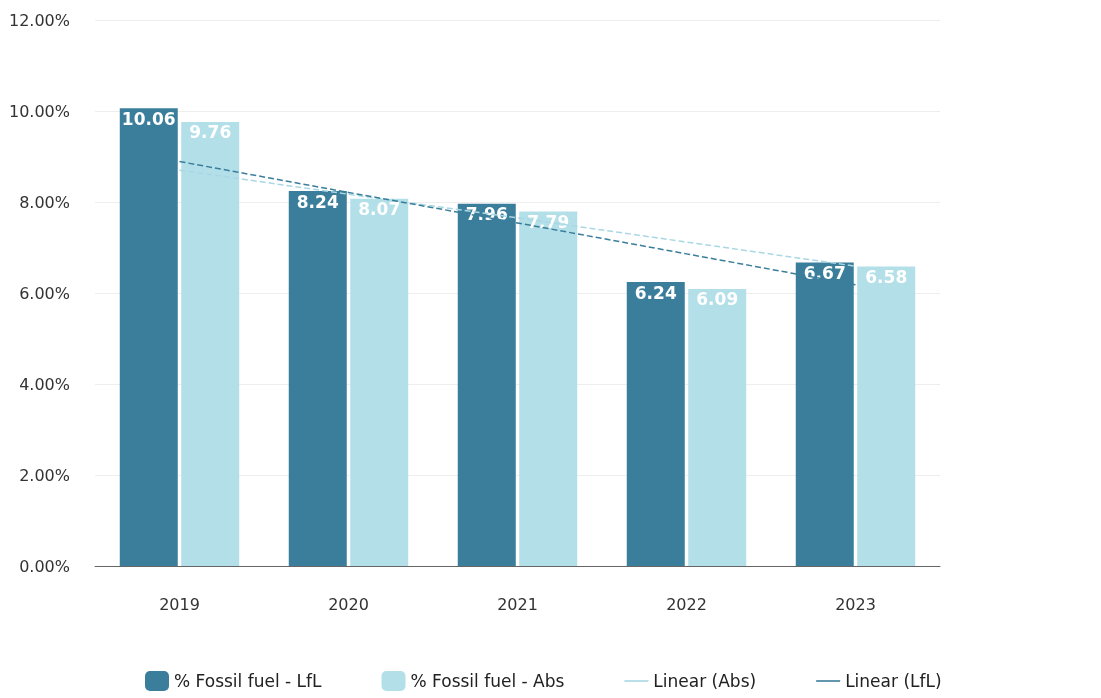 This screenshot has width=1101, height=698. I want to click on data-label: 6.09, so click(717, 299).